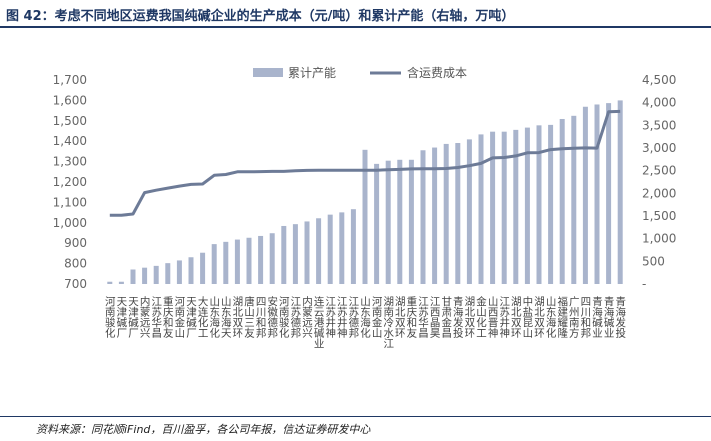  I want to click on title-rule, so click(355, 27).